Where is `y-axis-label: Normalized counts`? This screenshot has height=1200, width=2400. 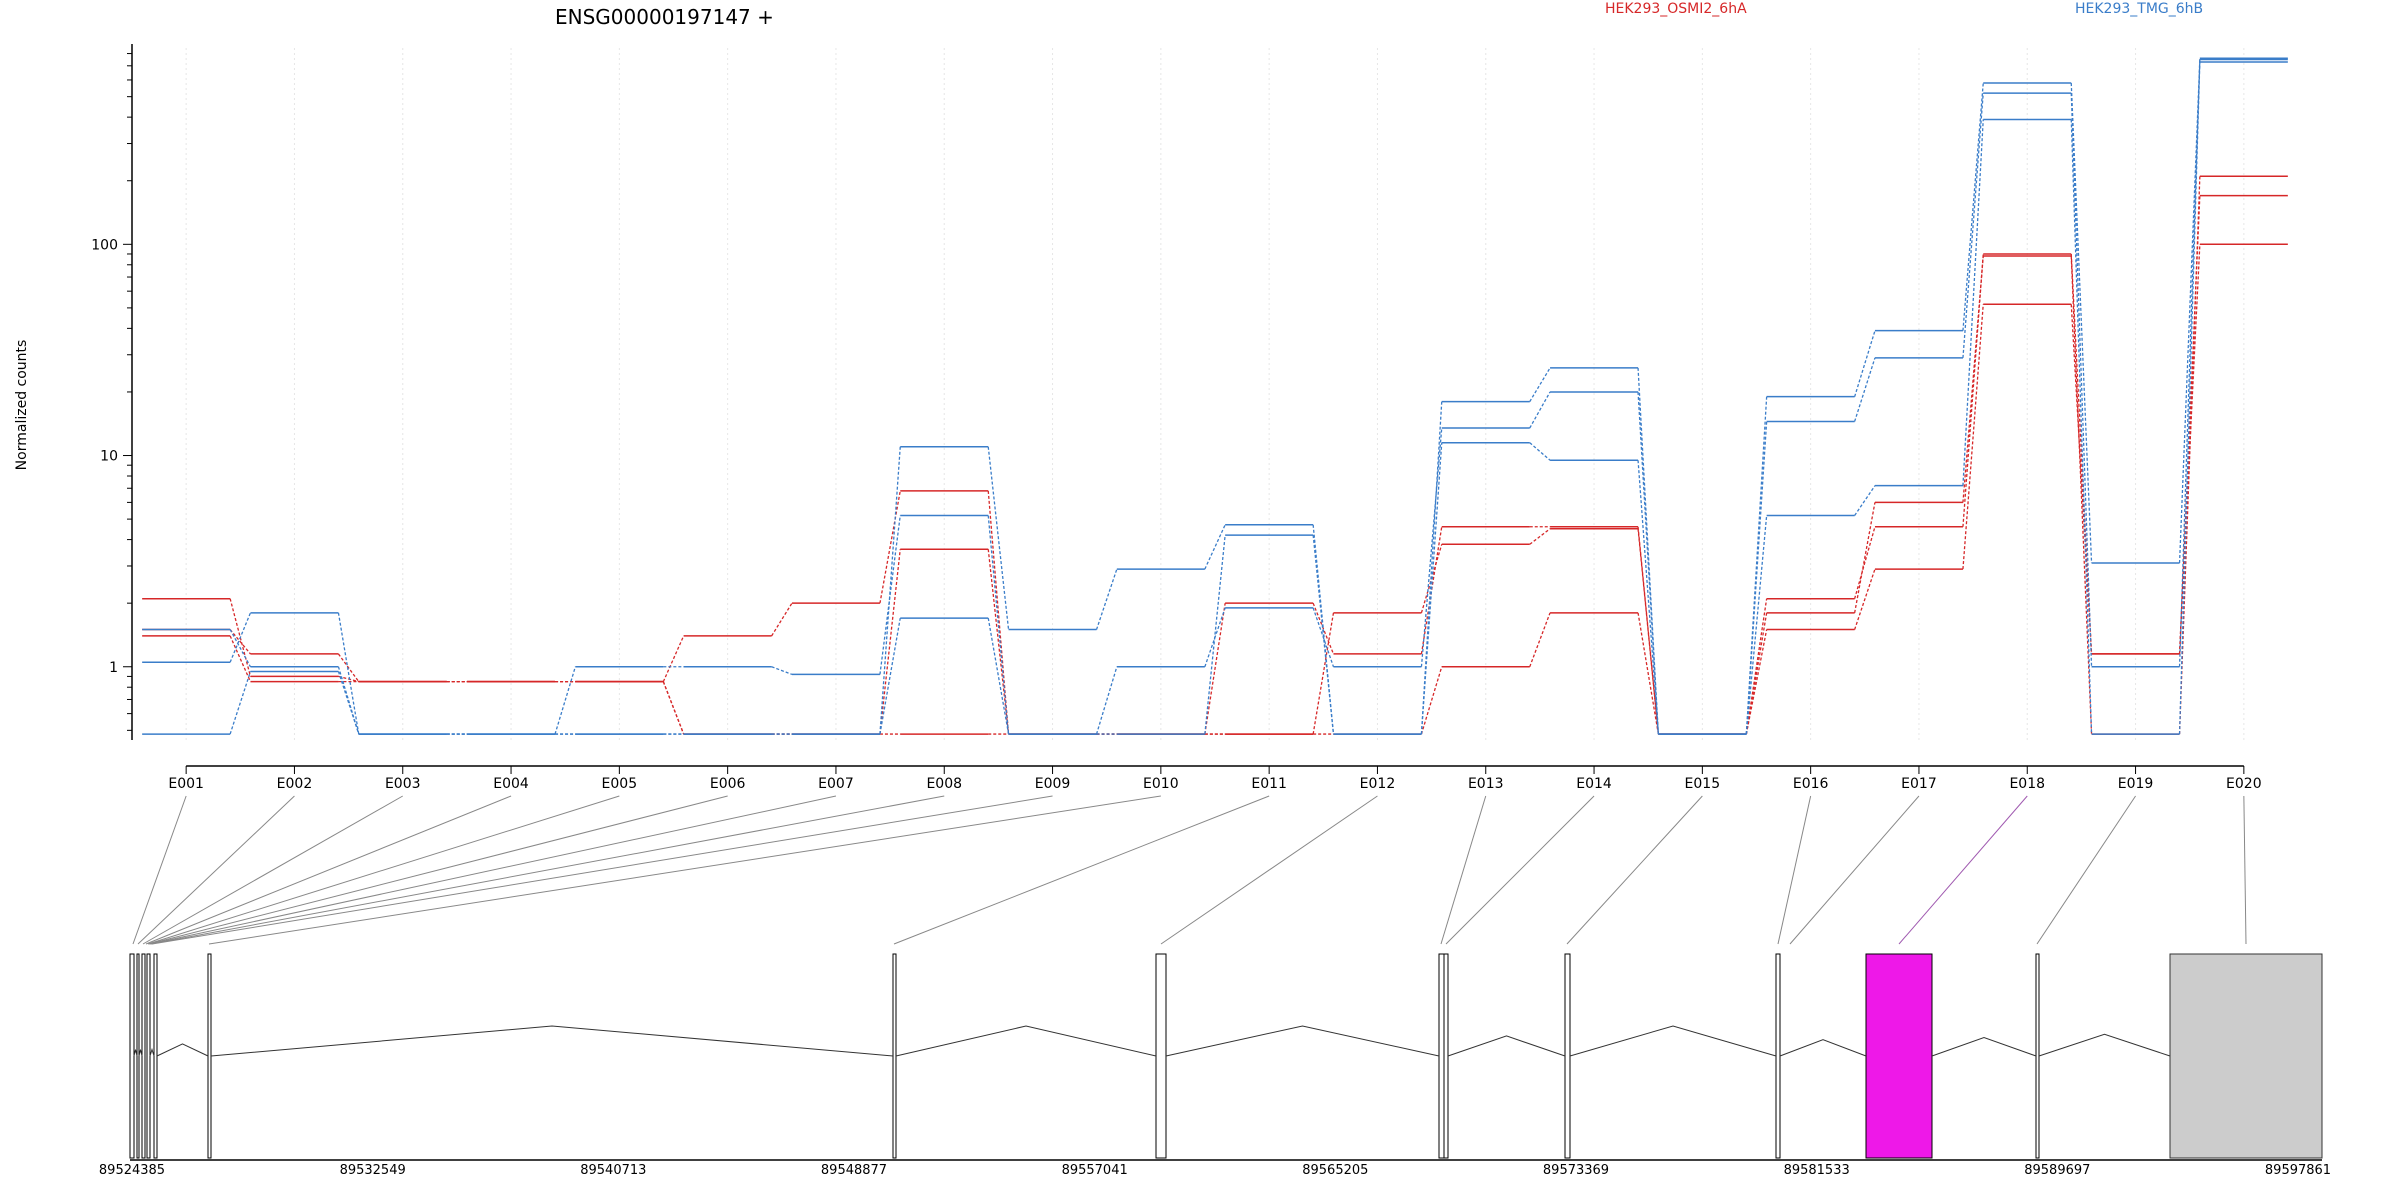 y-axis-label: Normalized counts is located at coordinates (22, 405).